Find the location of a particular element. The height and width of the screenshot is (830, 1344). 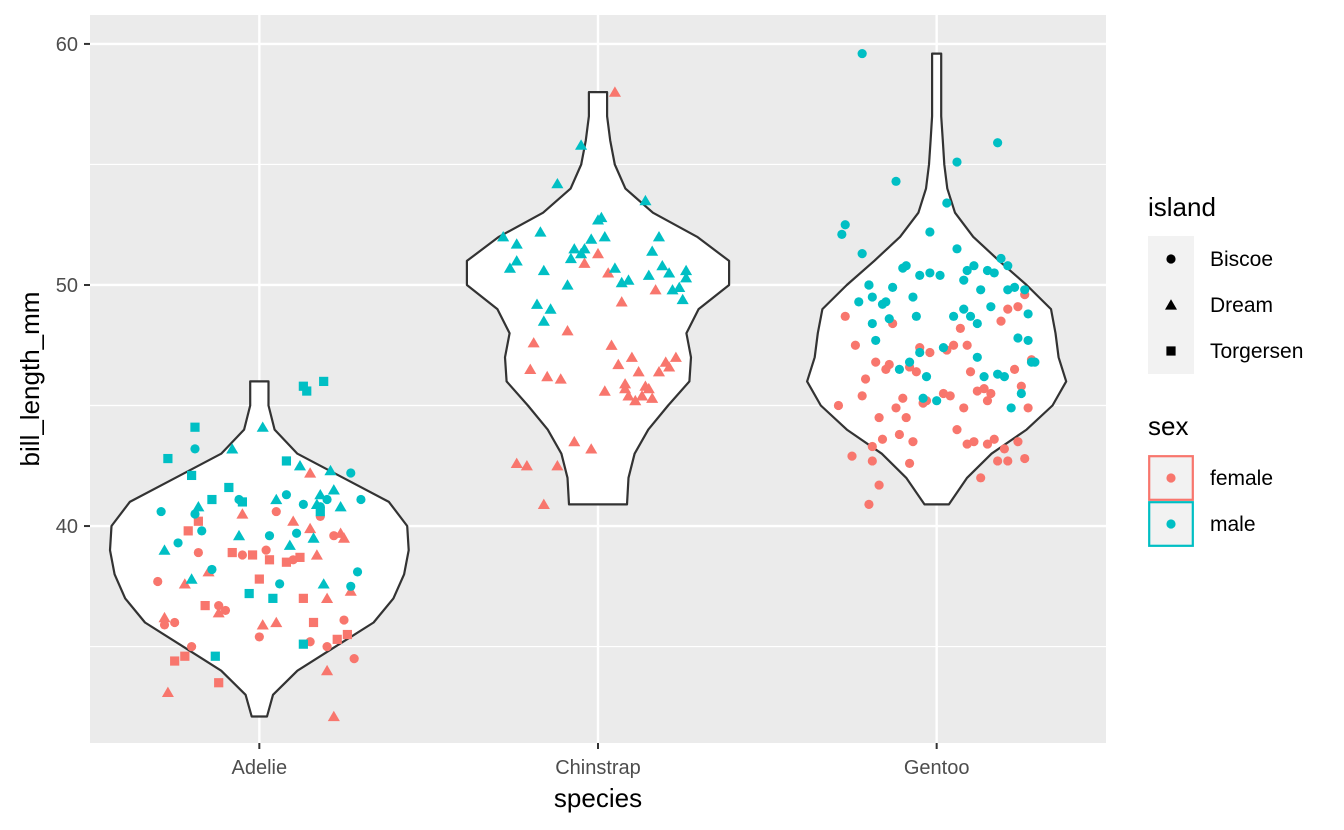

legend-key-border is located at coordinates (1171, 478).